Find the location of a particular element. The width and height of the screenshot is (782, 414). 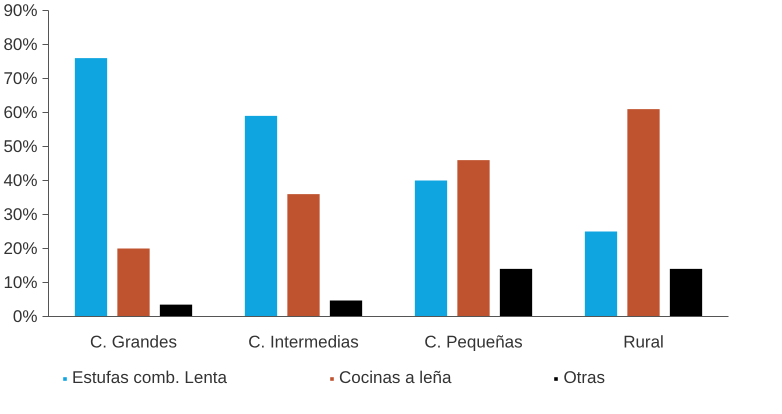

y-tick-label: 20% is located at coordinates (20, 248).